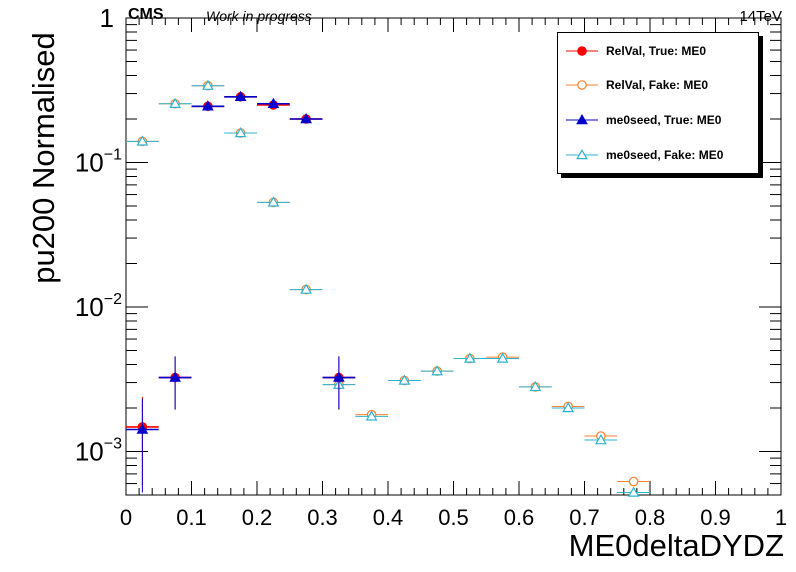 This screenshot has width=796, height=572. I want to click on y-tick-label: 10⁻¹, so click(98, 162).